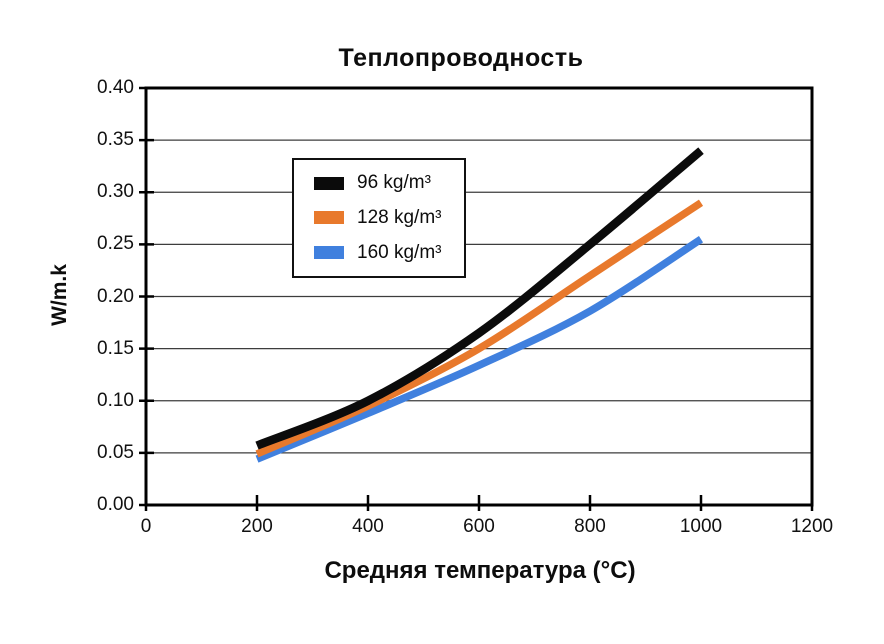  I want to click on y-tick-label: 0.00, so click(115, 504).